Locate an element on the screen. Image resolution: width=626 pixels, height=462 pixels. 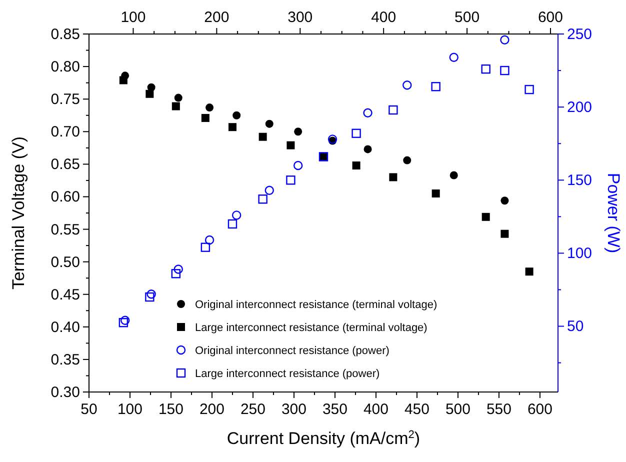
y-tick-label: 0.60 is located at coordinates (65, 197).